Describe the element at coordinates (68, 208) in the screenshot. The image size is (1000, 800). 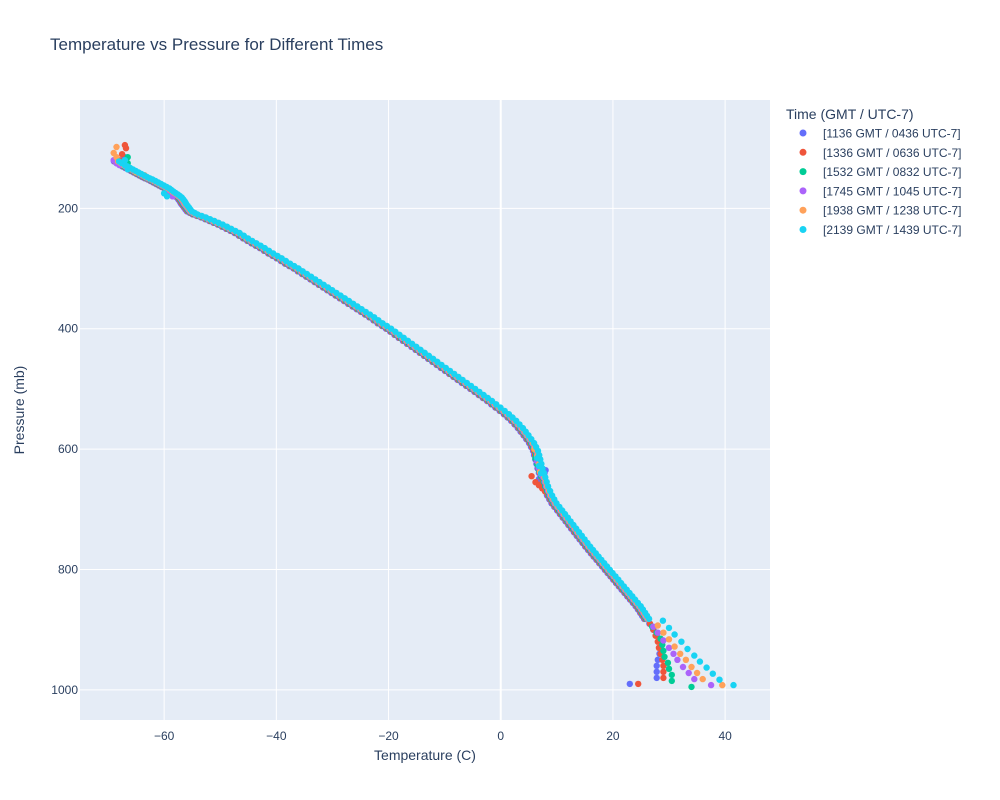
I see `y-tick-label: 200` at that location.